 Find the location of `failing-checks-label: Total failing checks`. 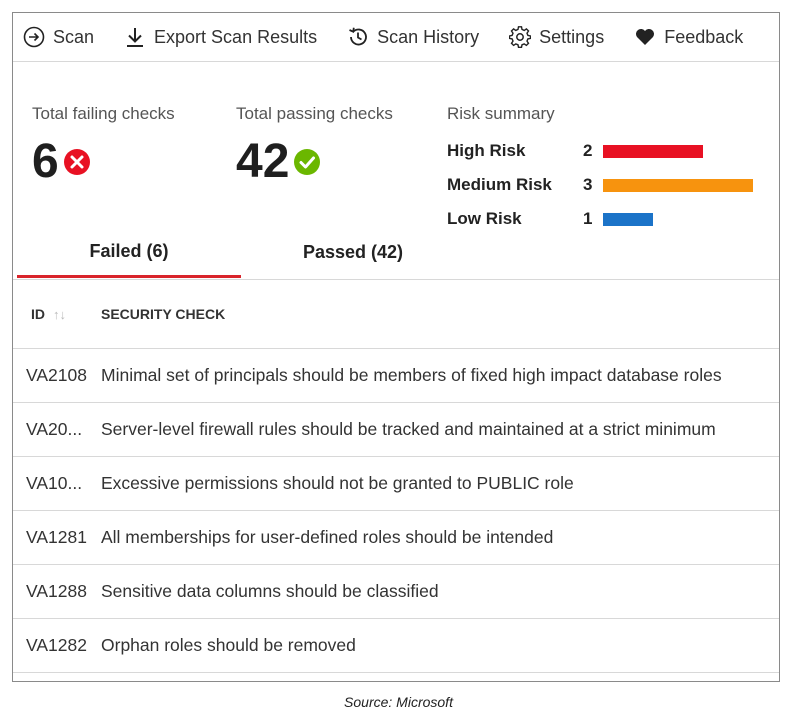

failing-checks-label: Total failing checks is located at coordinates (103, 113).